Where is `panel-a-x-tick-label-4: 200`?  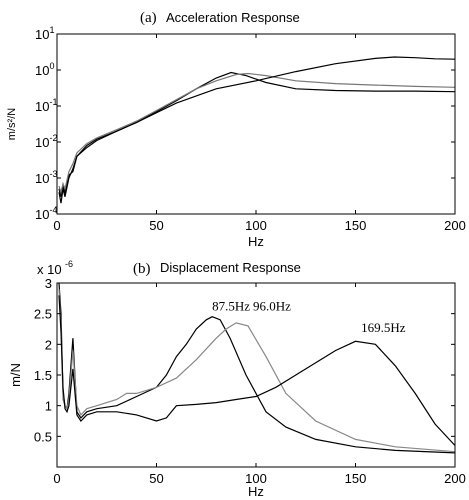
panel-a-x-tick-label-4: 200 is located at coordinates (455, 225).